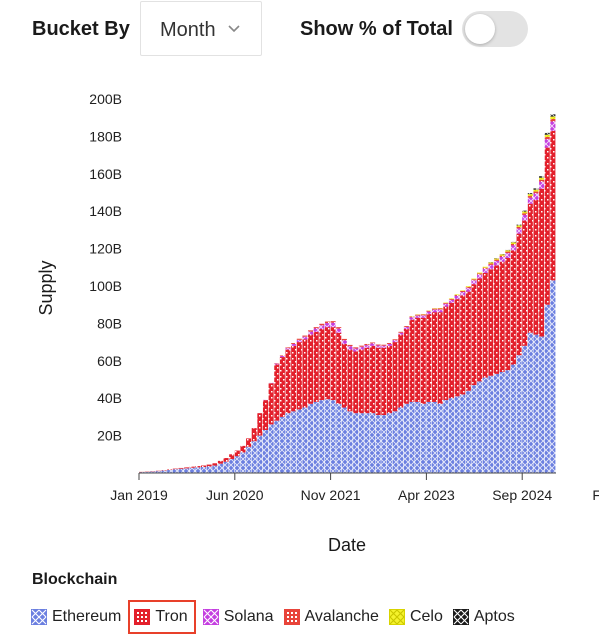  I want to click on bucket-by-select: Month, so click(201, 28).